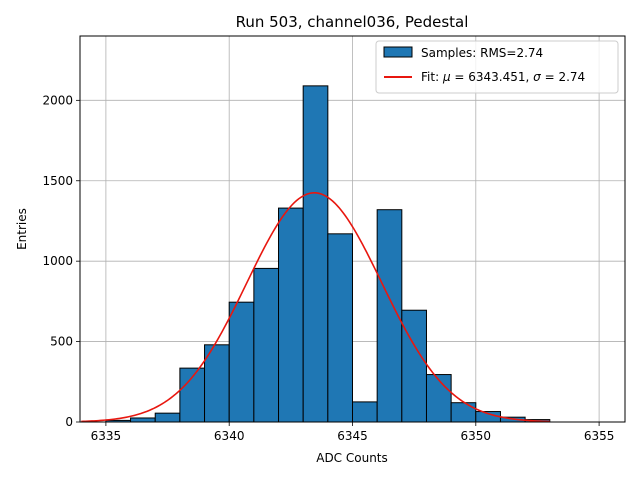  What do you see at coordinates (599, 436) in the screenshot?
I see `x-tick-label: 6355` at bounding box center [599, 436].